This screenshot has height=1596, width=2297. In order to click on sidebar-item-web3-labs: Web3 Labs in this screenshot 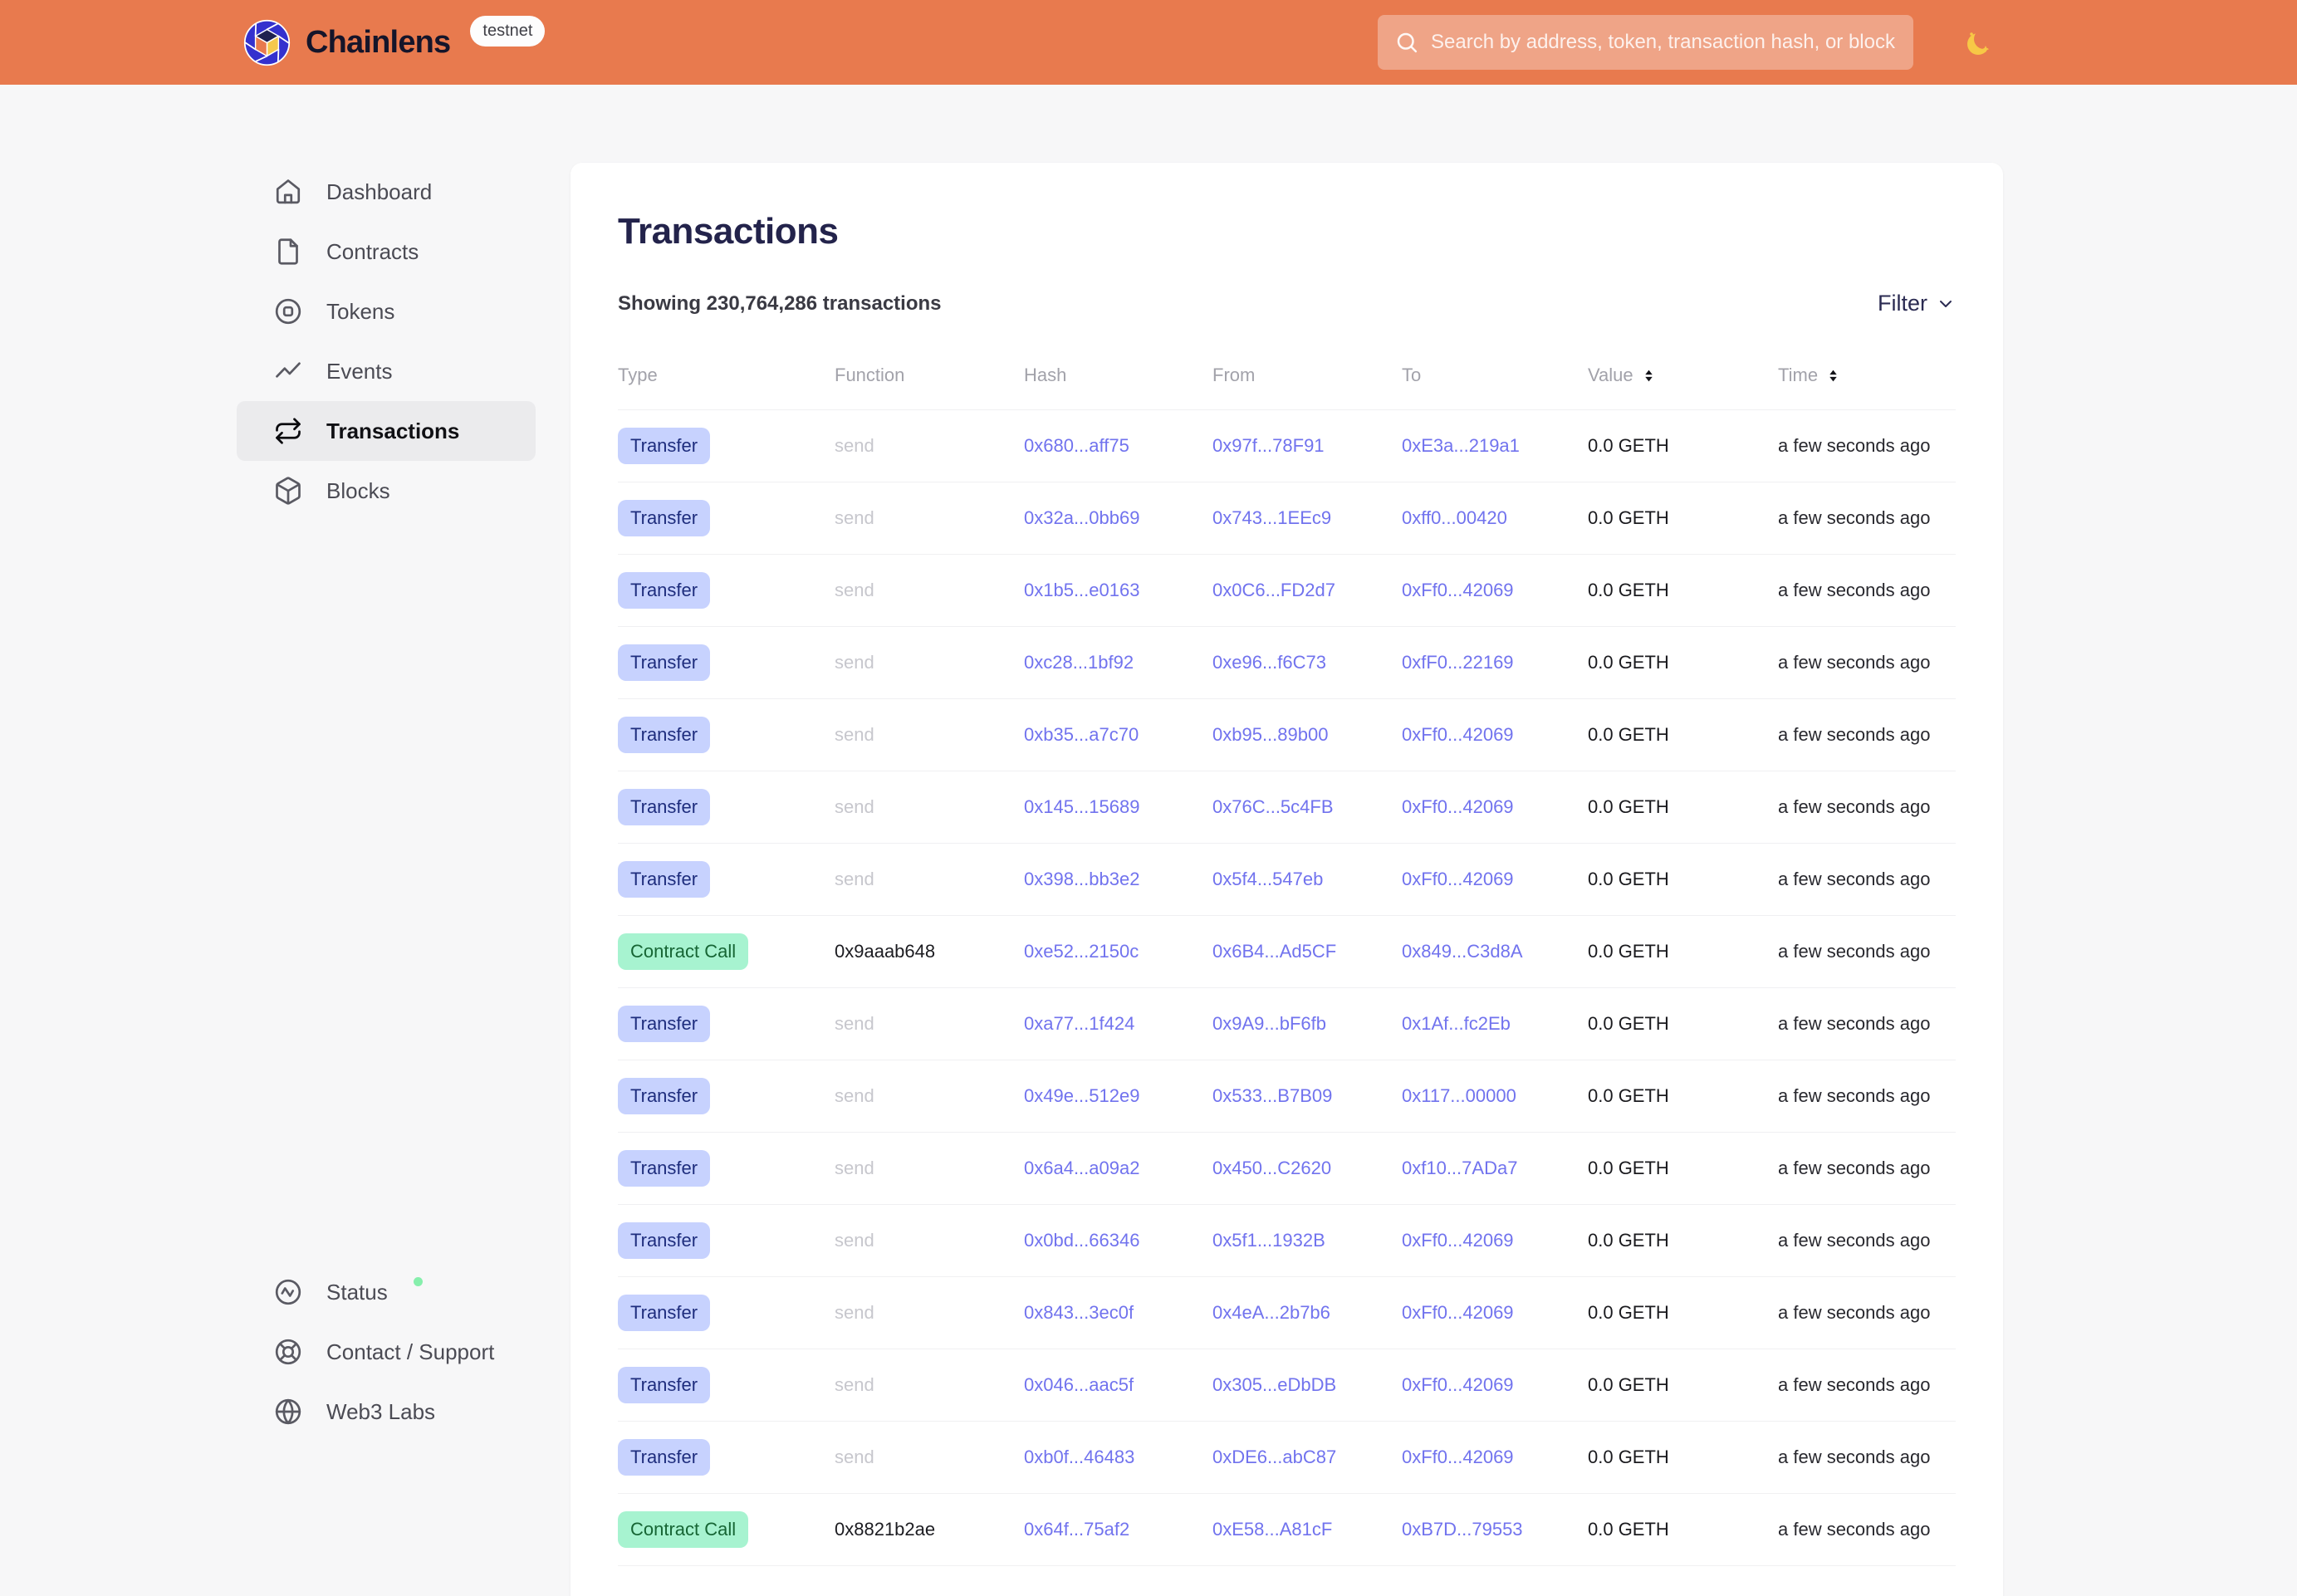, I will do `click(386, 1412)`.